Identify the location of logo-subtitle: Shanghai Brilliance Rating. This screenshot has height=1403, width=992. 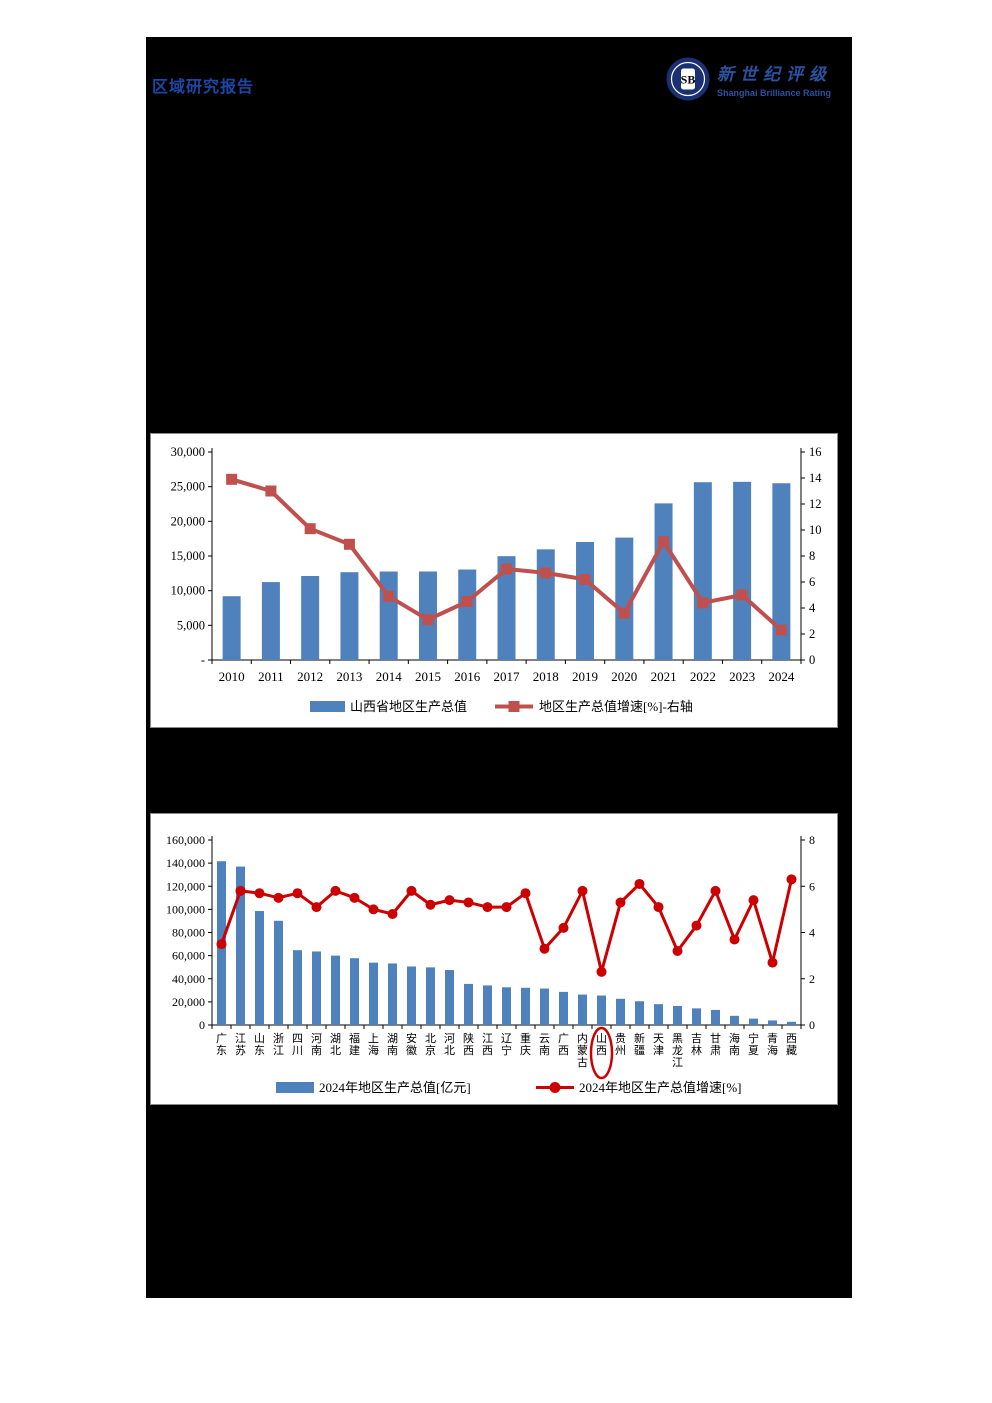
(774, 93).